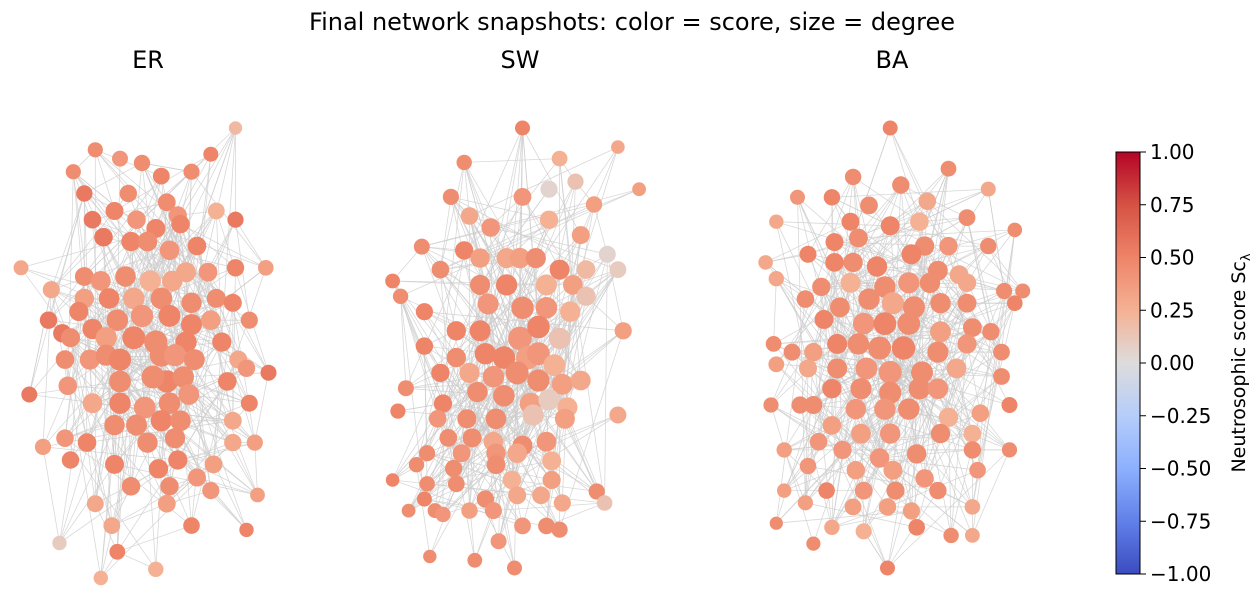 Image resolution: width=1260 pixels, height=615 pixels. I want to click on colorbar-label-text: Neutrosophic score Sc, so click(1239, 366).